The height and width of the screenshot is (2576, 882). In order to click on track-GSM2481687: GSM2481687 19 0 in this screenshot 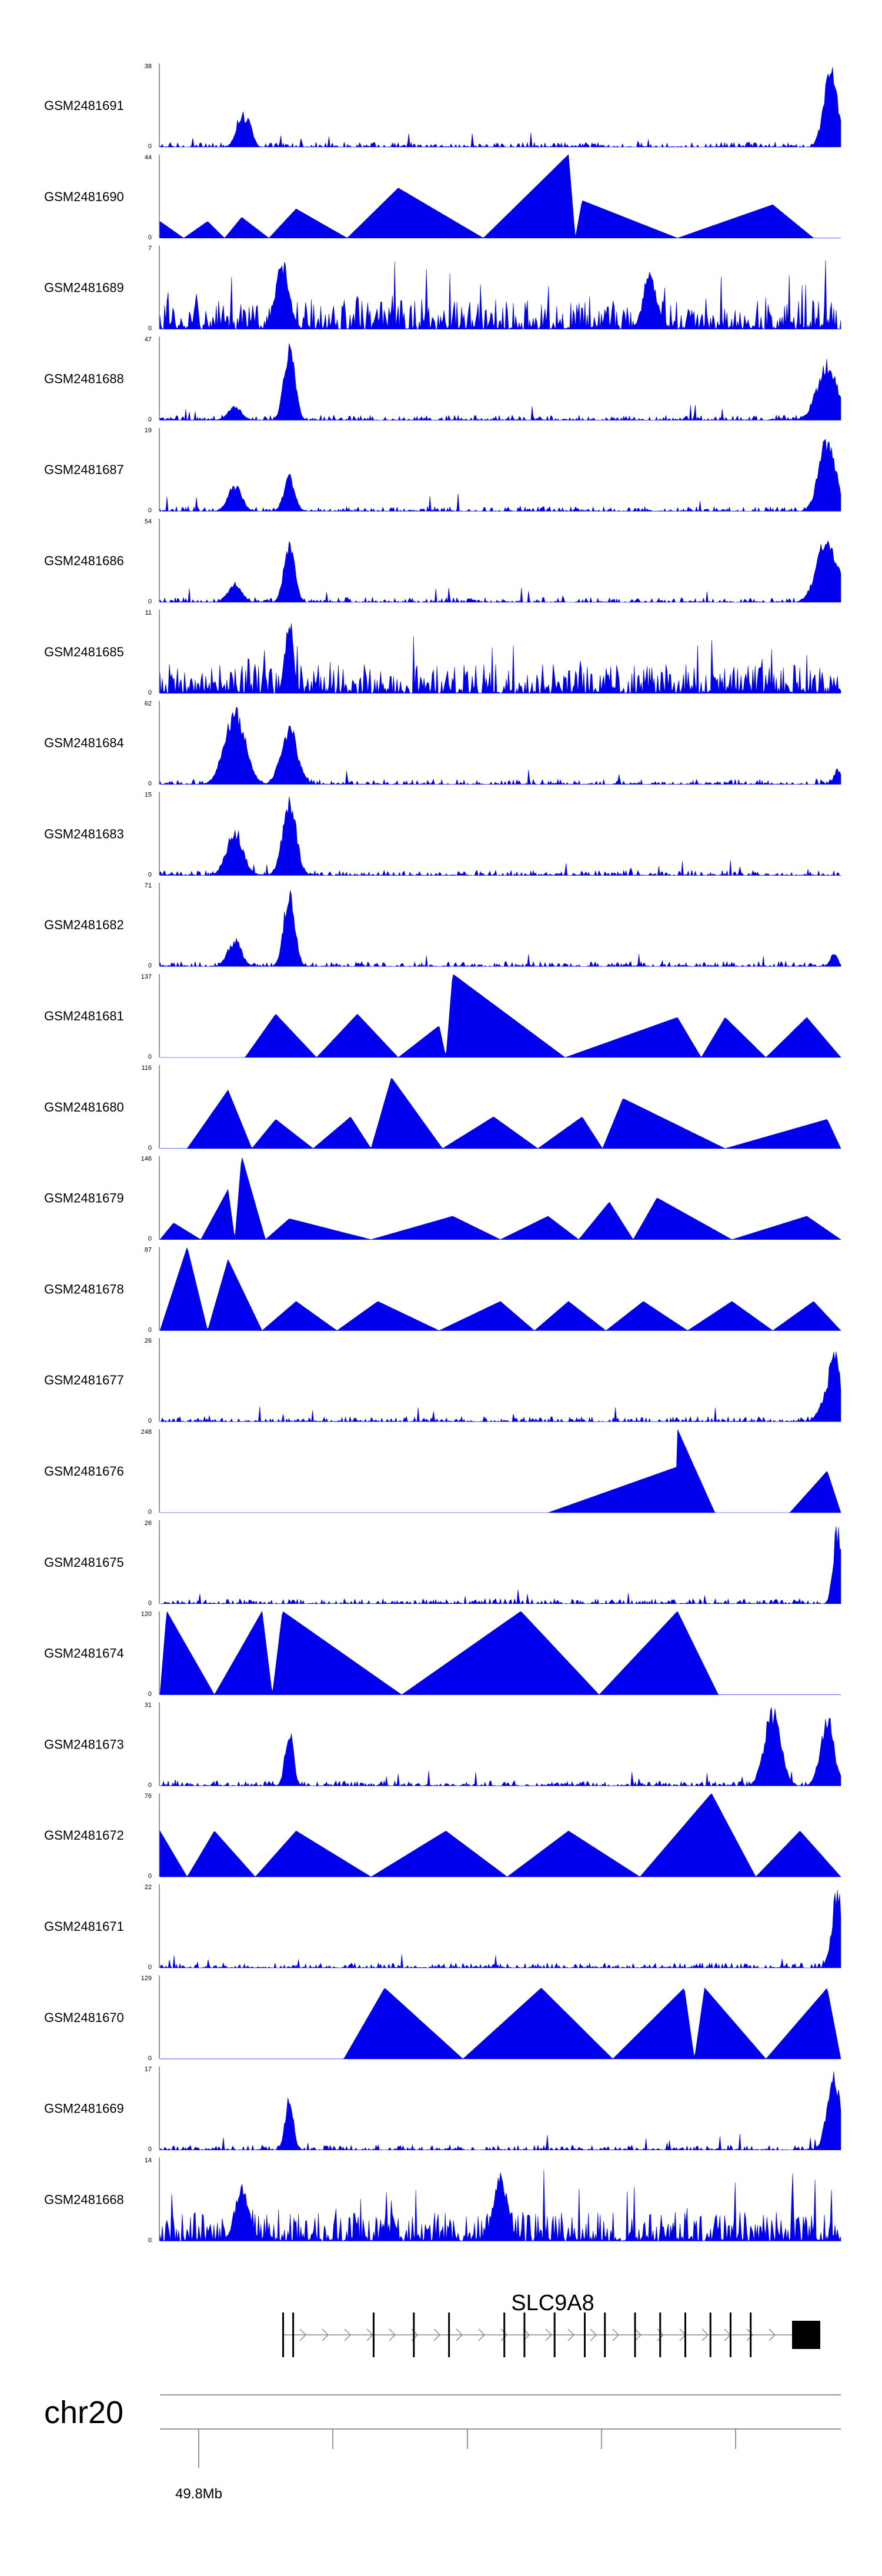, I will do `click(442, 470)`.